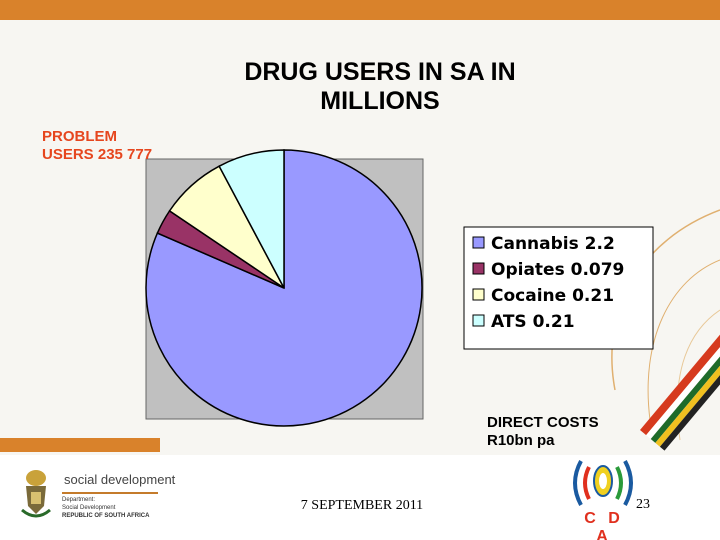 This screenshot has width=720, height=540. Describe the element at coordinates (533, 322) in the screenshot. I see `legend-label-4: ATS 0.21` at that location.